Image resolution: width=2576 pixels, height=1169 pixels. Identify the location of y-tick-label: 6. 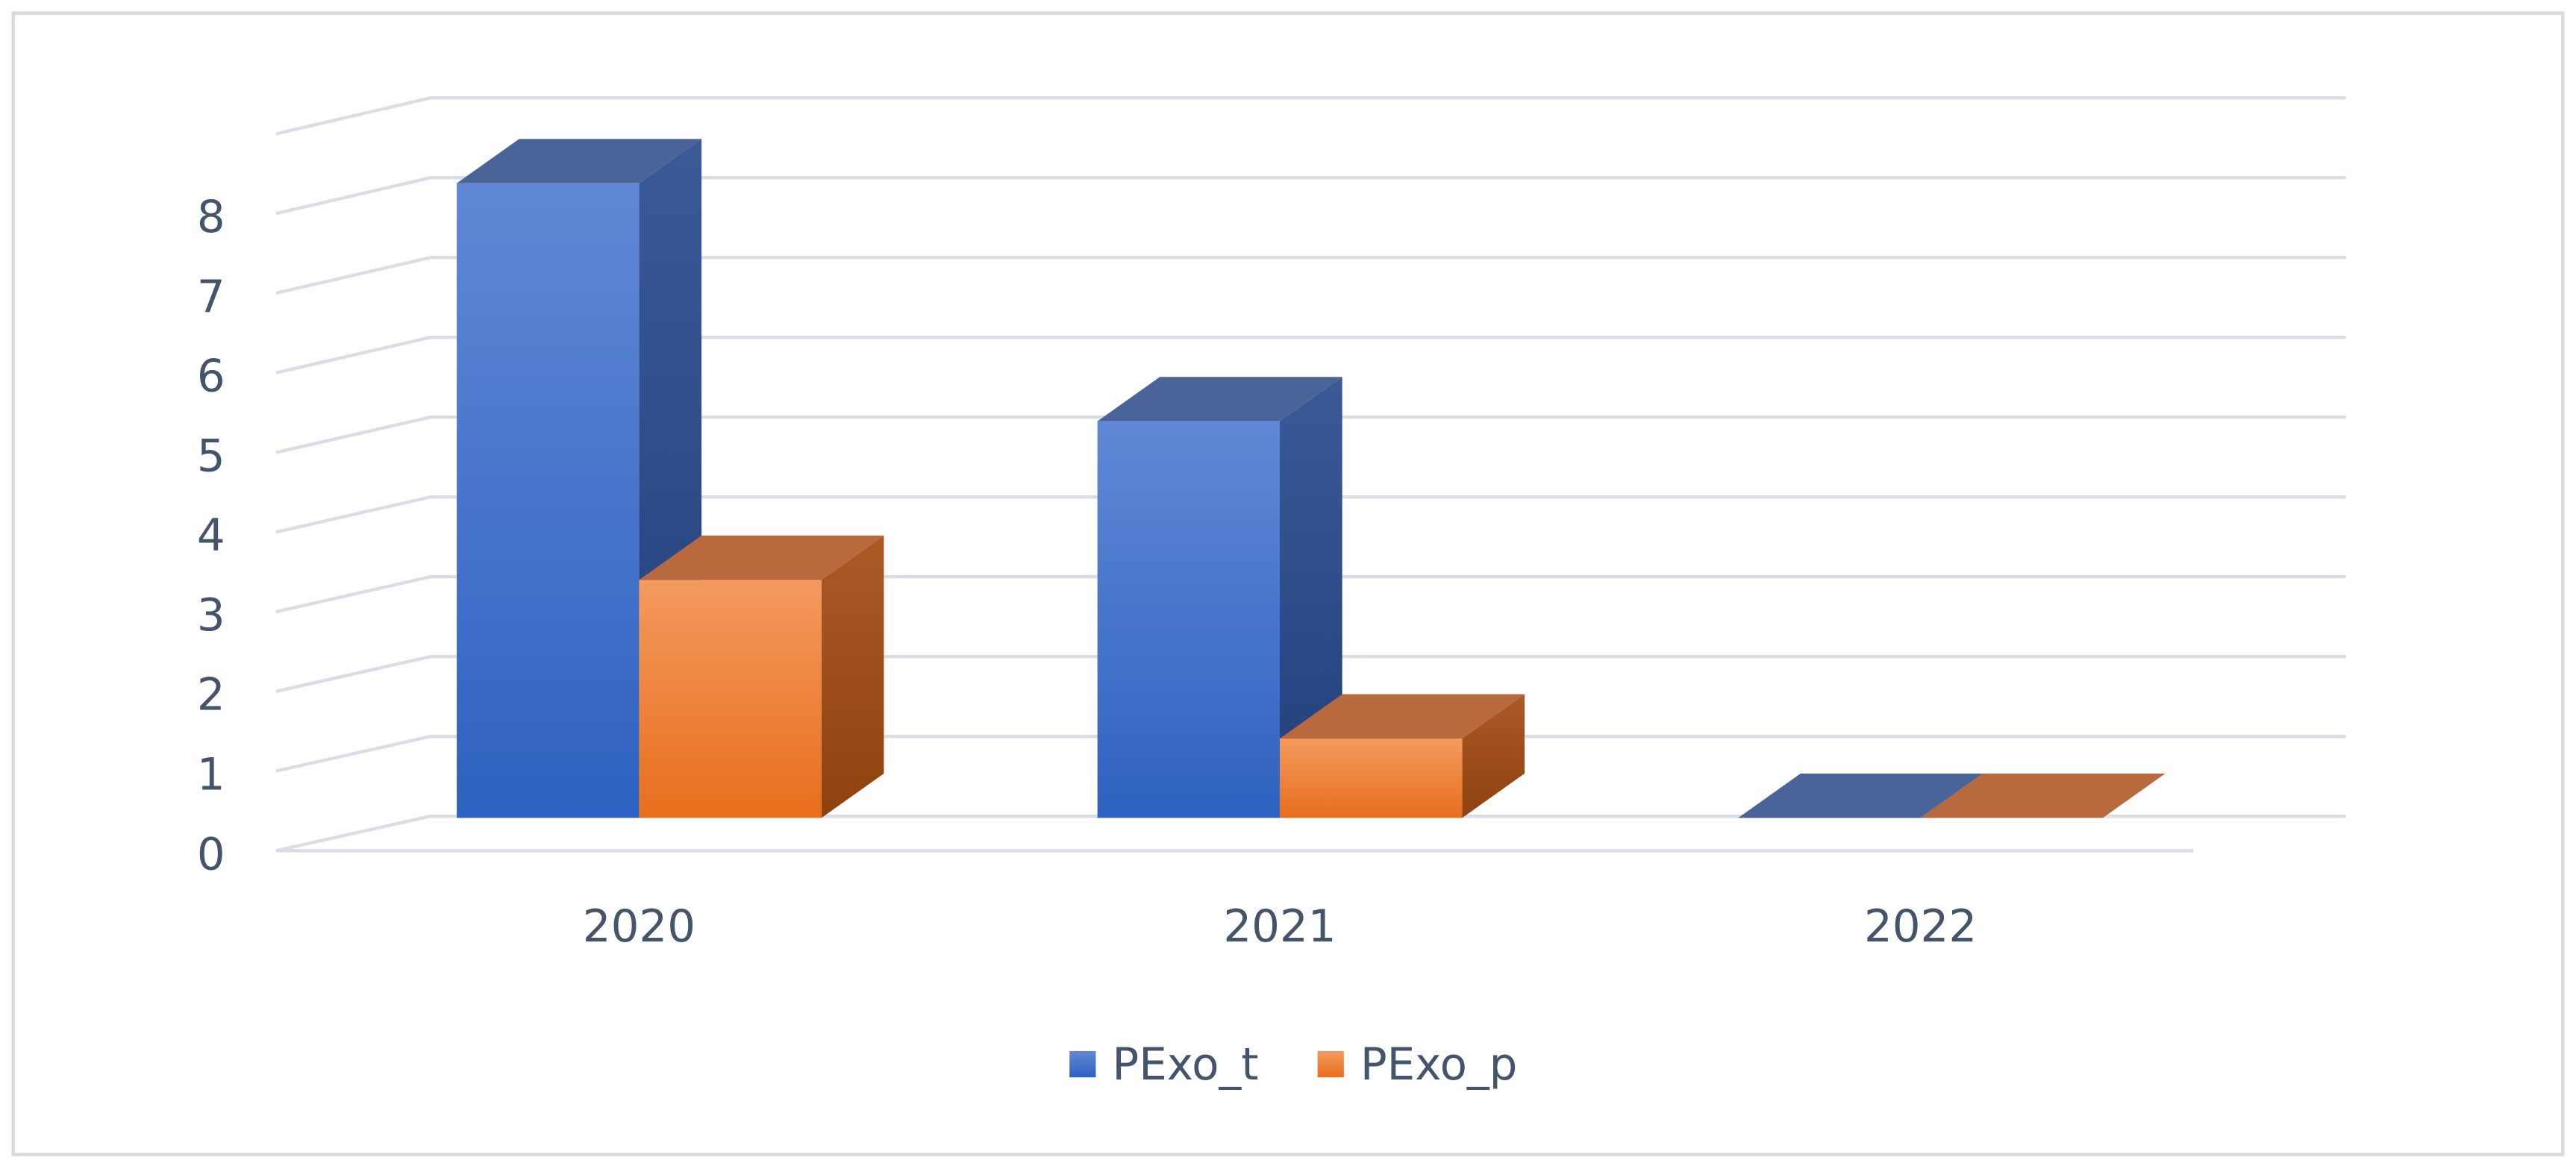
(211, 377).